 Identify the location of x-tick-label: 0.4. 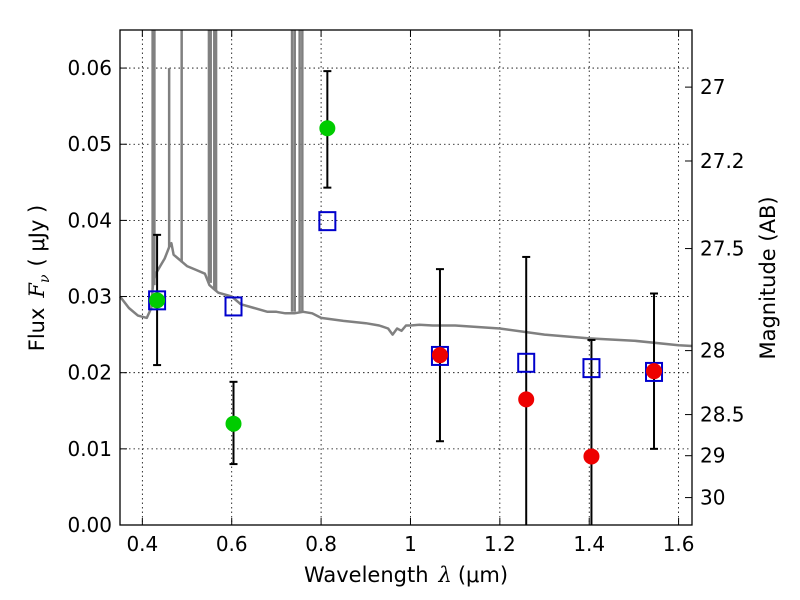
(142, 544).